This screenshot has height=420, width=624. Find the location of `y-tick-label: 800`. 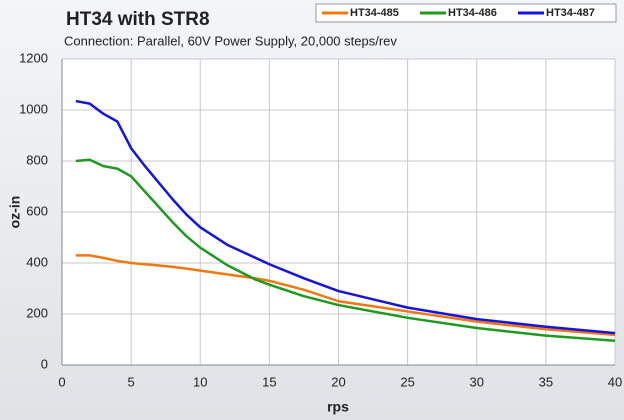

y-tick-label: 800 is located at coordinates (37, 159).